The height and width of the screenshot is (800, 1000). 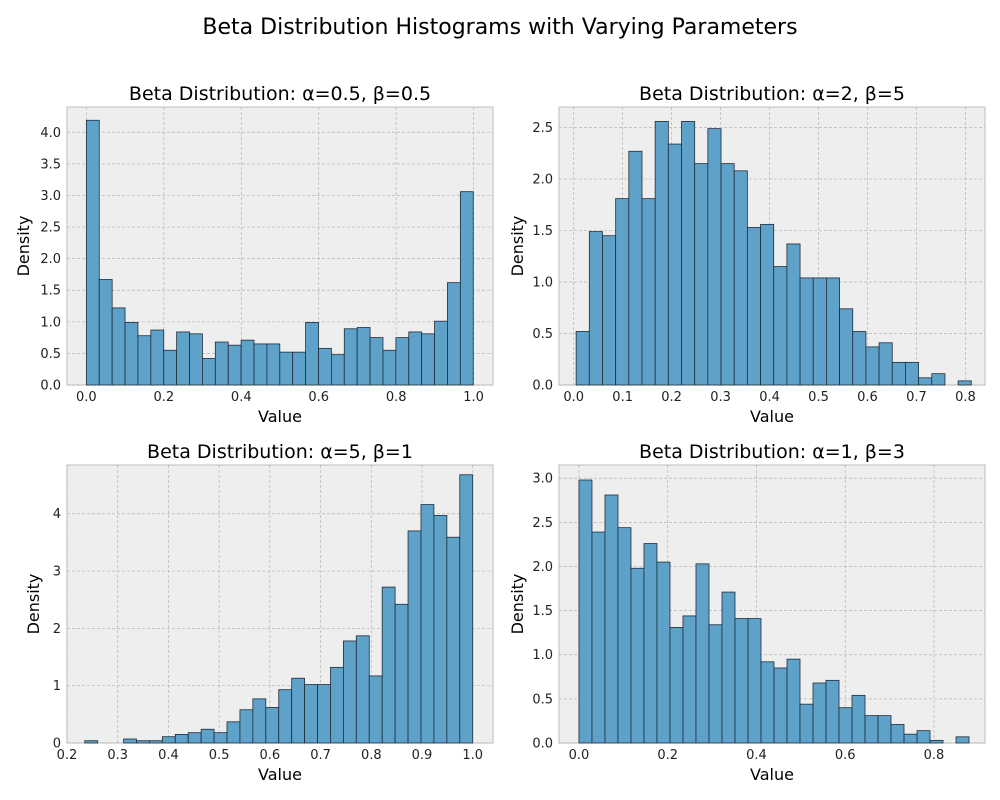 What do you see at coordinates (280, 94) in the screenshot?
I see `subplot-title: Beta Distribution: α=0.5, β=0.5` at bounding box center [280, 94].